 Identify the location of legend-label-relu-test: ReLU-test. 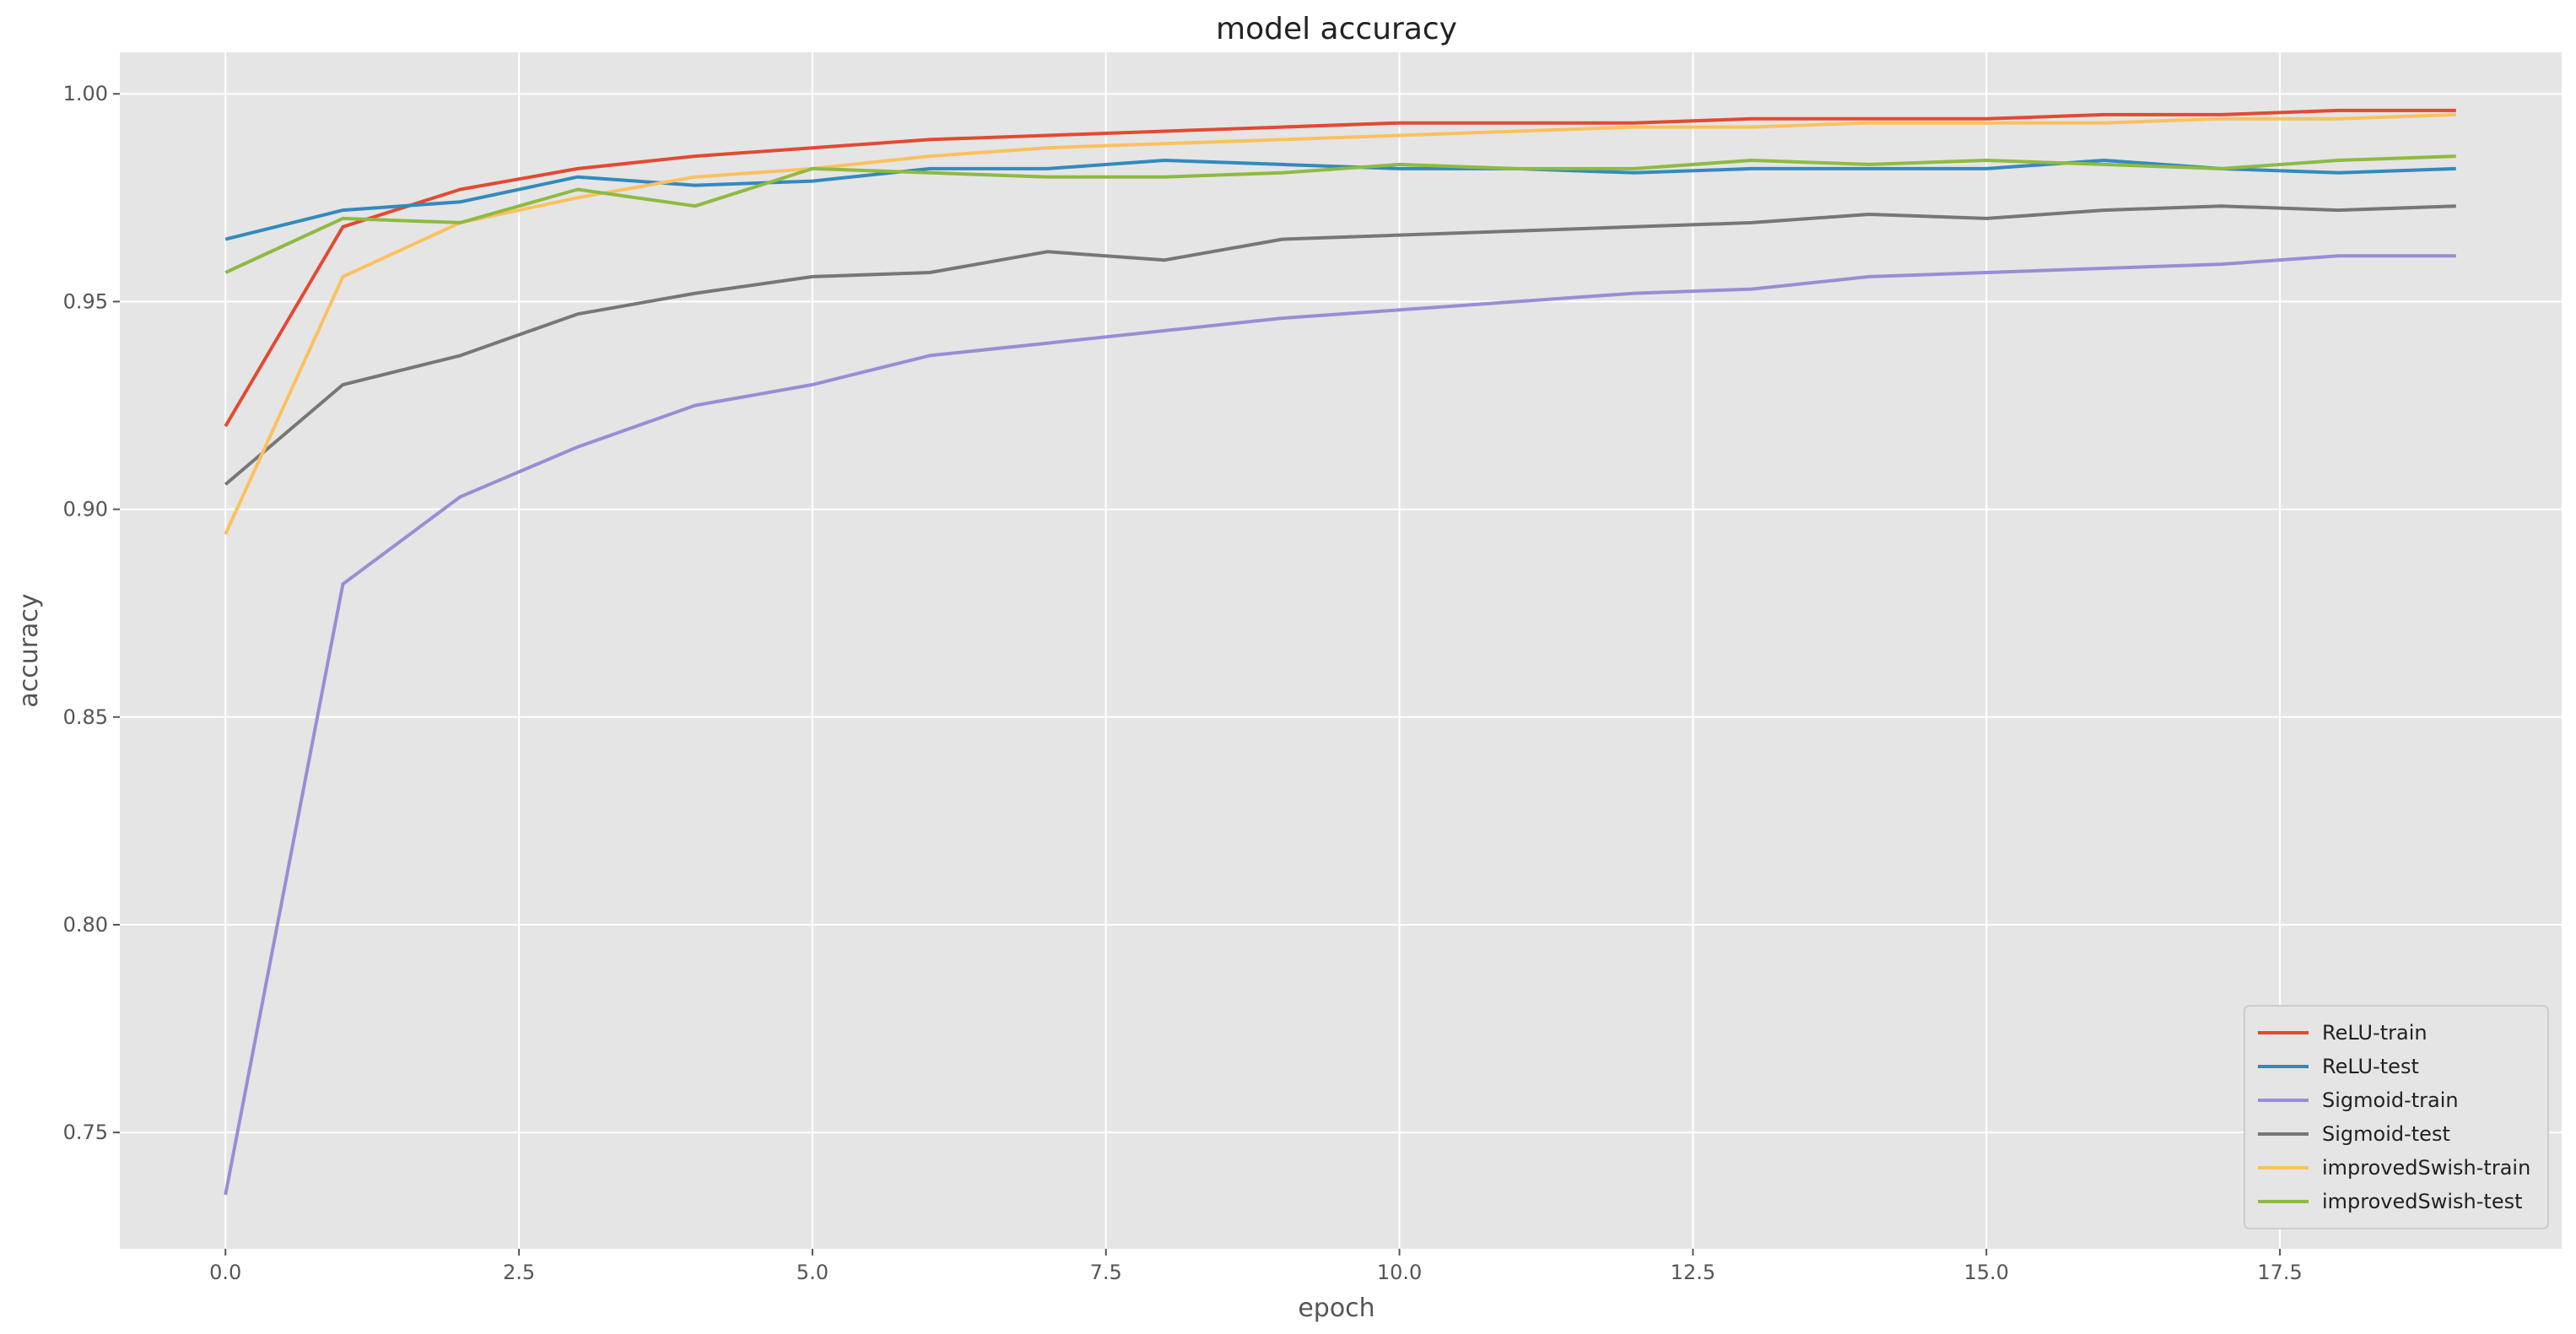
(2370, 1066).